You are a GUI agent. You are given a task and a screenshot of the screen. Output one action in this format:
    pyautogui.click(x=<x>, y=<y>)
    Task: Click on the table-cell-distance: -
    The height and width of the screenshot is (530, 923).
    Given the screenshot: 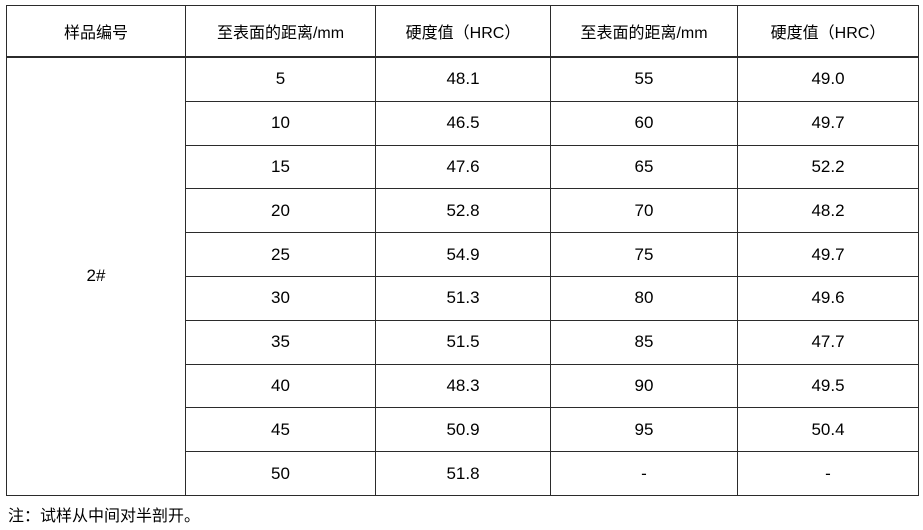 What is the action you would take?
    pyautogui.click(x=644, y=473)
    